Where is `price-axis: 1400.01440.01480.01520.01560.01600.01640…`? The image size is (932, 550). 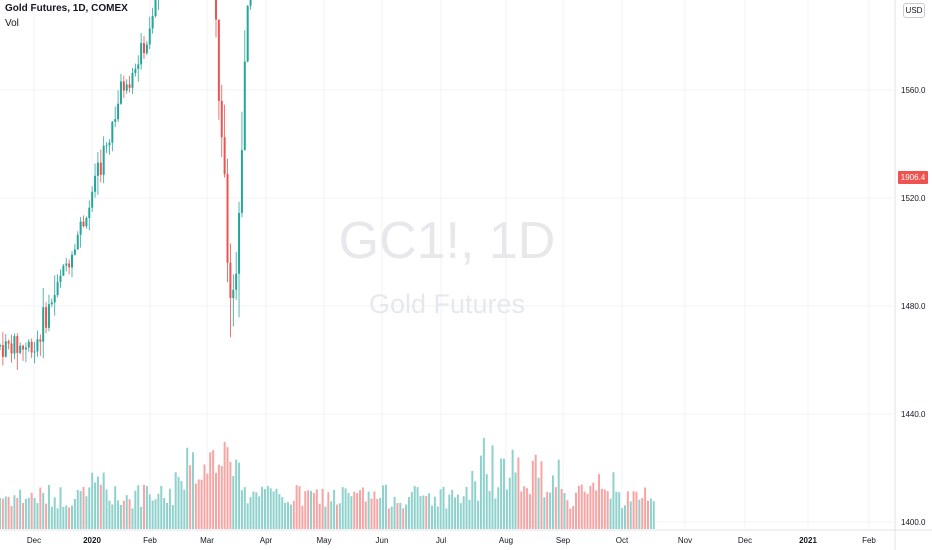 price-axis: 1400.01440.01480.01520.01560.01600.01640… is located at coordinates (913, 275).